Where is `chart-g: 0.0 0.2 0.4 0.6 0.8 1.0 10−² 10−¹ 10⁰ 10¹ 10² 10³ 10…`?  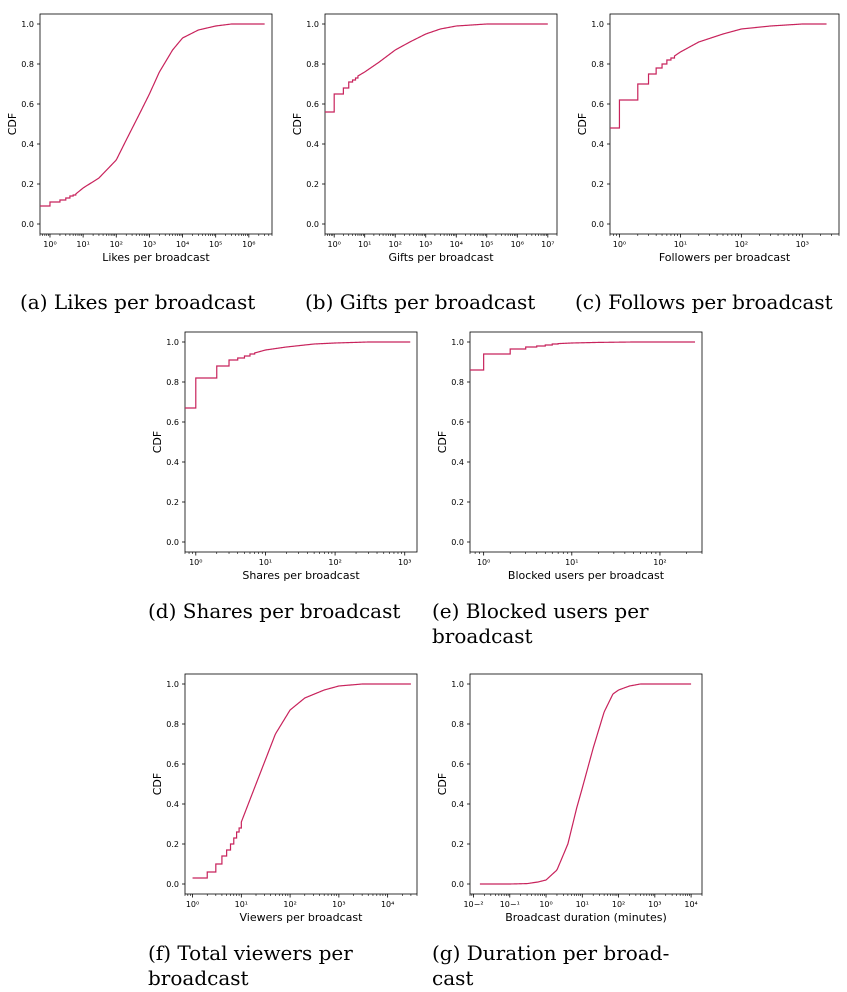 chart-g: 0.0 0.2 0.4 0.6 0.8 1.0 10−² 10−¹ 10⁰ 10¹ 10² 10³ 10… is located at coordinates (569, 798).